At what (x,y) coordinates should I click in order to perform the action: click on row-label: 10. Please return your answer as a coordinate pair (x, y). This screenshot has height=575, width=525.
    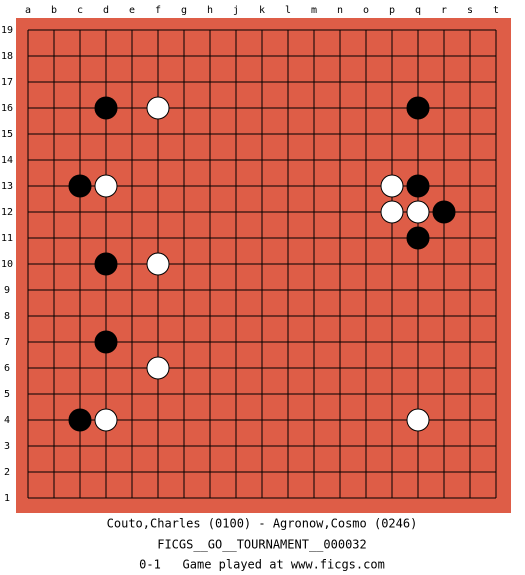
    Looking at the image, I should click on (7, 264).